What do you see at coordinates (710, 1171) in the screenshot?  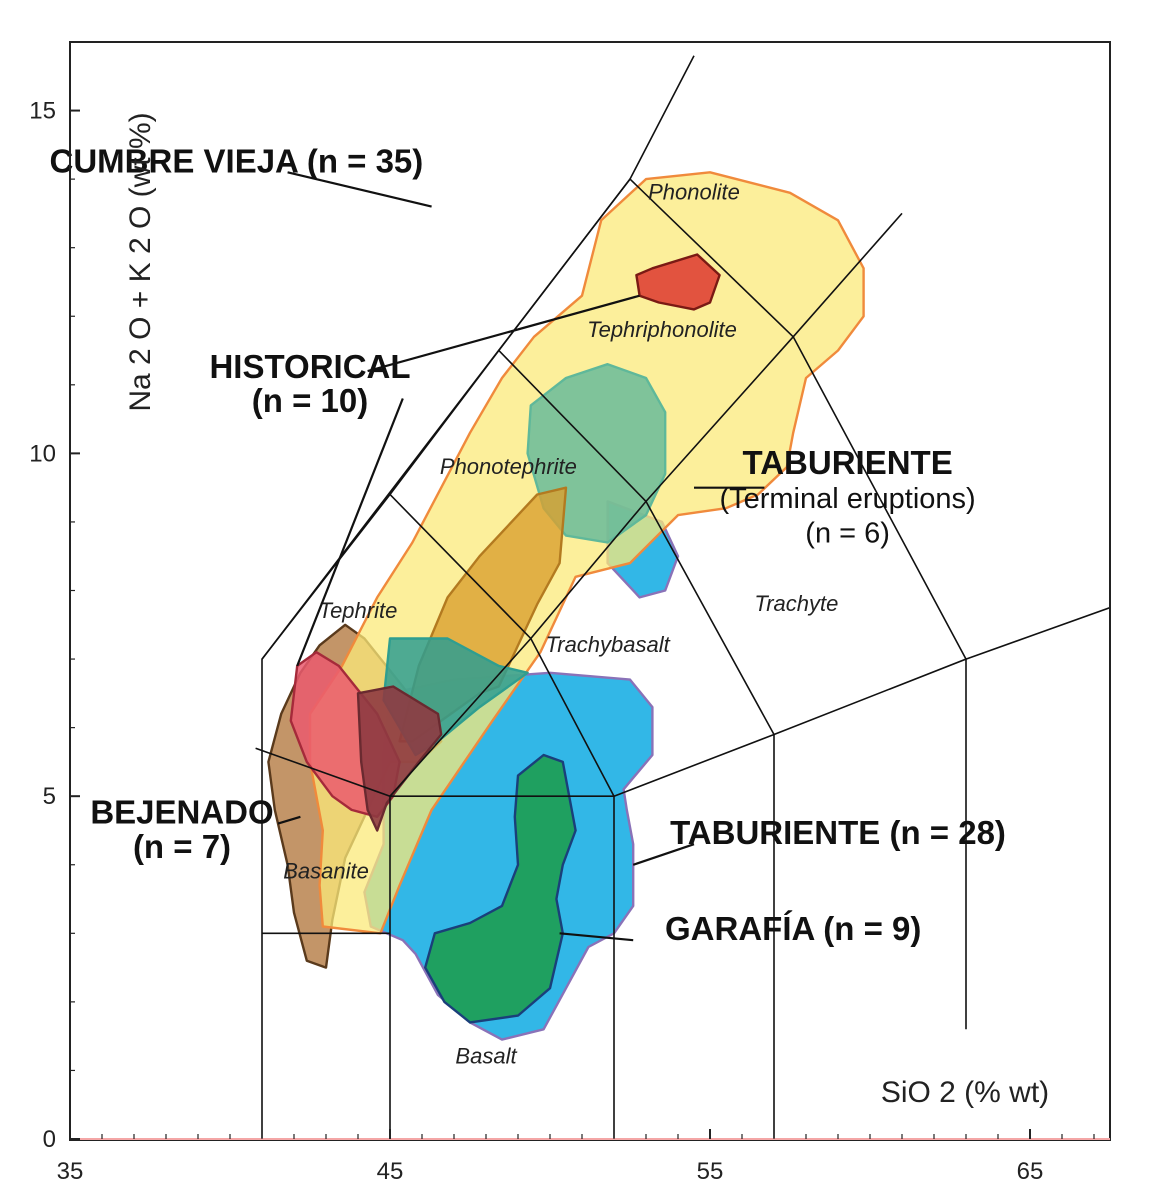 I see `x-tick-label: 55` at bounding box center [710, 1171].